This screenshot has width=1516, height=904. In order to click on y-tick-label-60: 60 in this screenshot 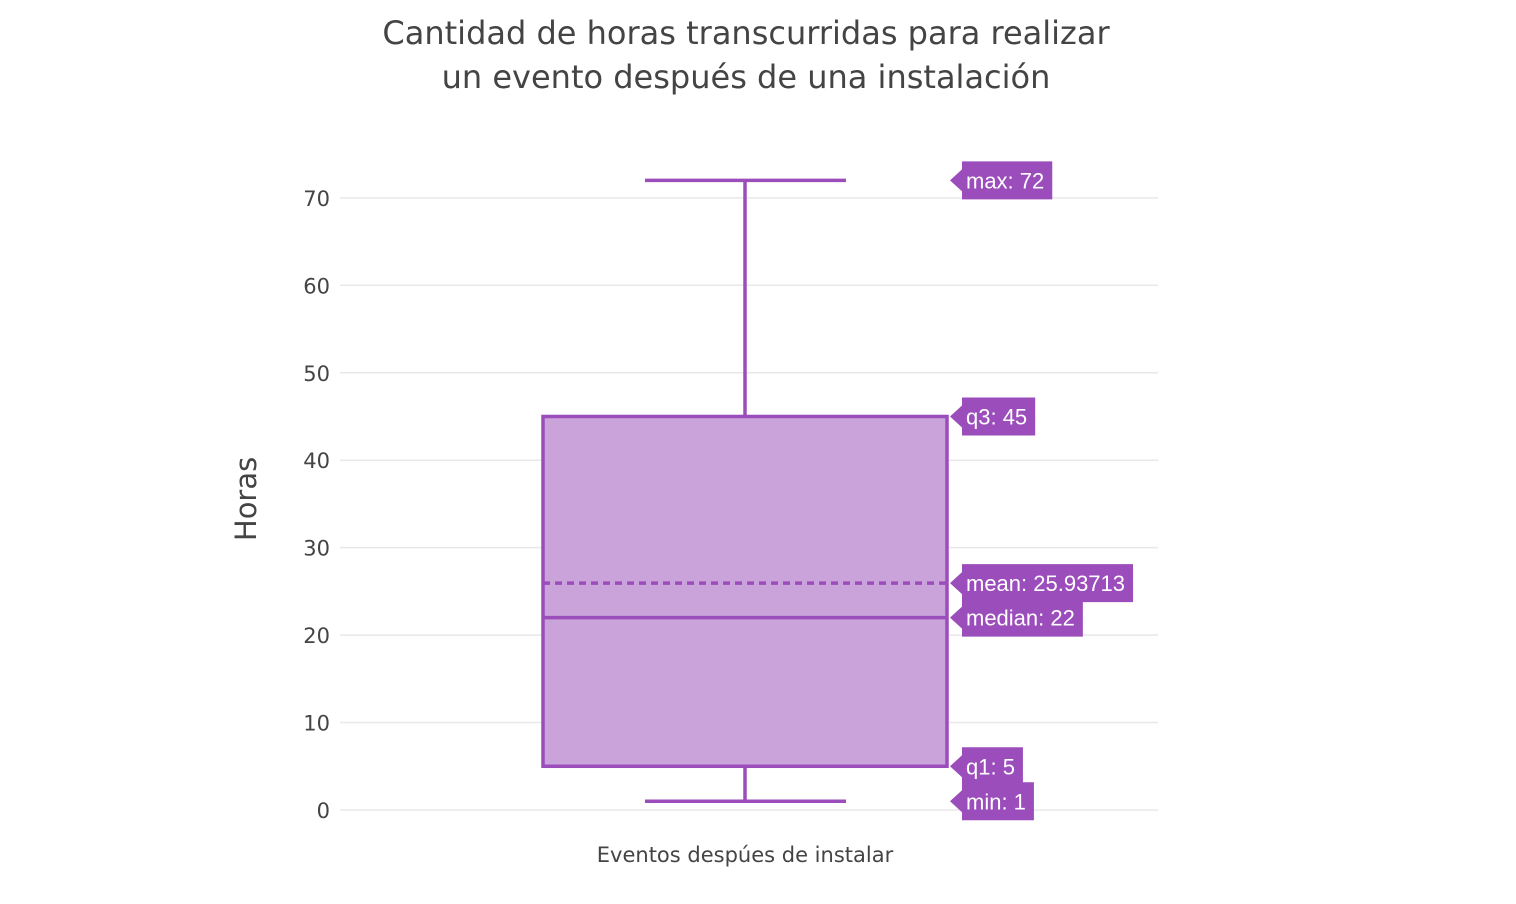, I will do `click(316, 286)`.